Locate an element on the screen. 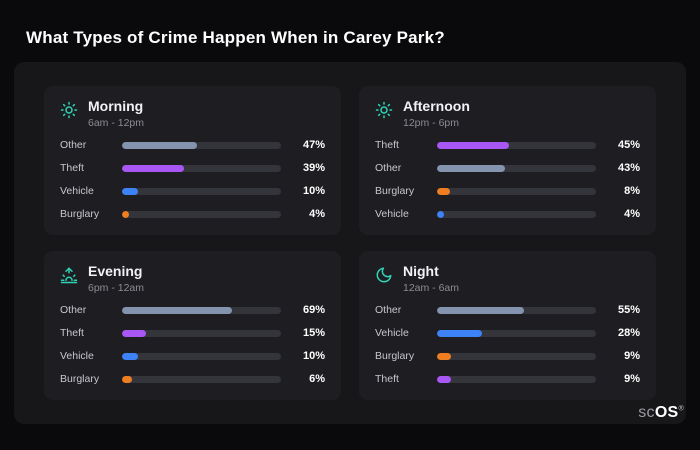 The width and height of the screenshot is (700, 450). bar-row: Vehicle 28% is located at coordinates (507, 333).